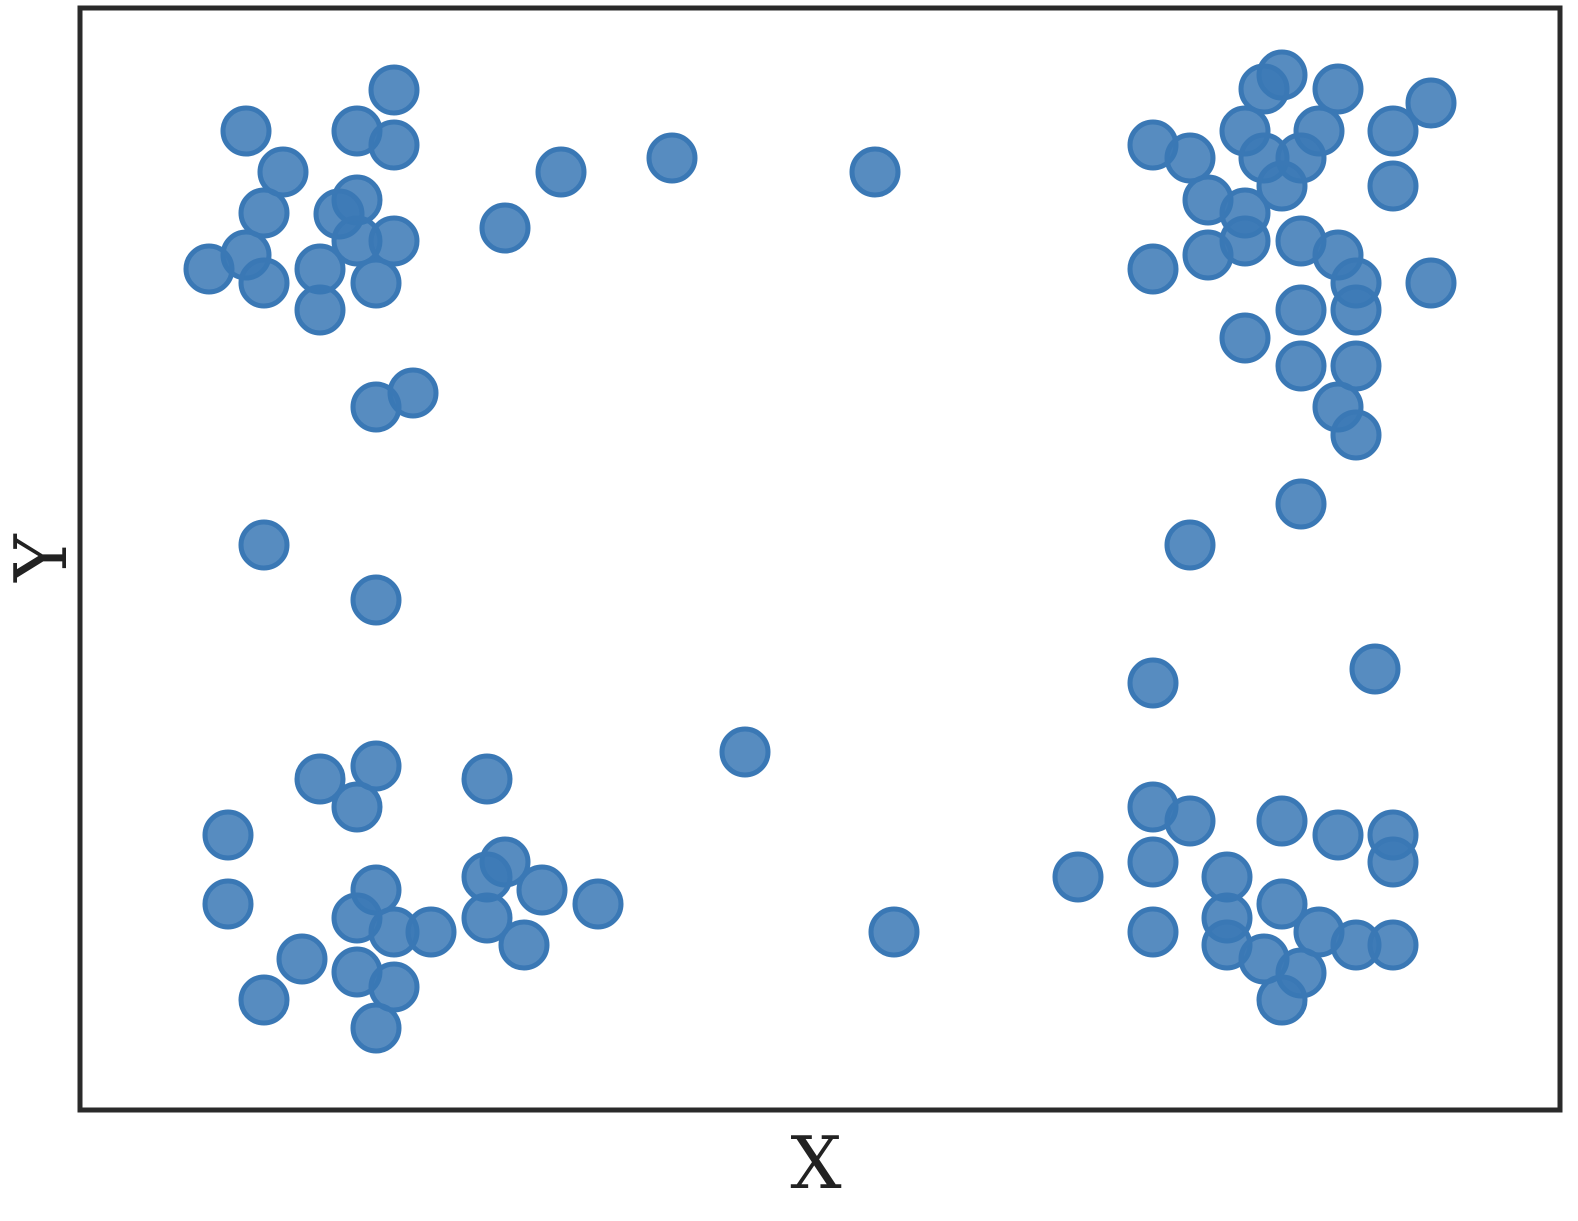  Describe the element at coordinates (41, 558) in the screenshot. I see `y-axis-label: Y` at that location.